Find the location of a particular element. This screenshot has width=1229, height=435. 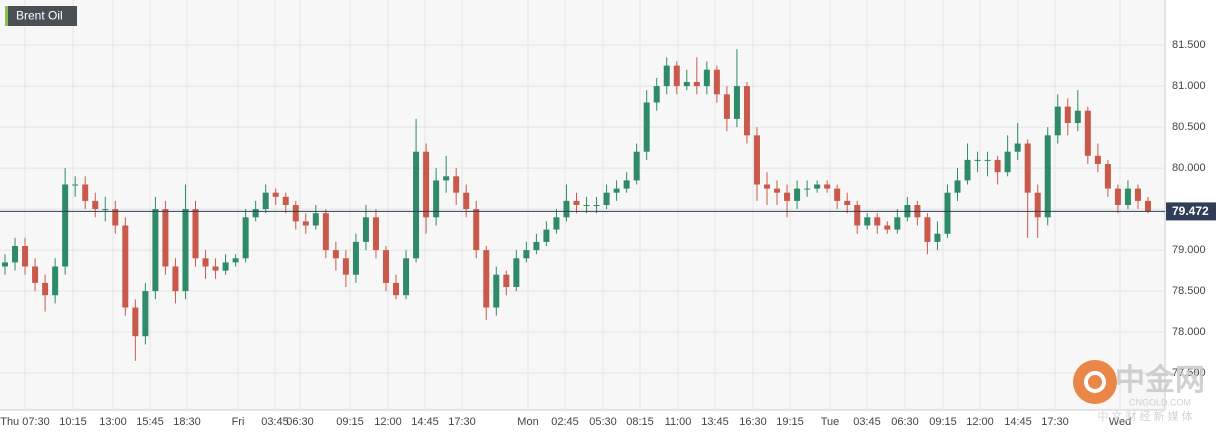

x-tick-label: 06:30 is located at coordinates (905, 422).